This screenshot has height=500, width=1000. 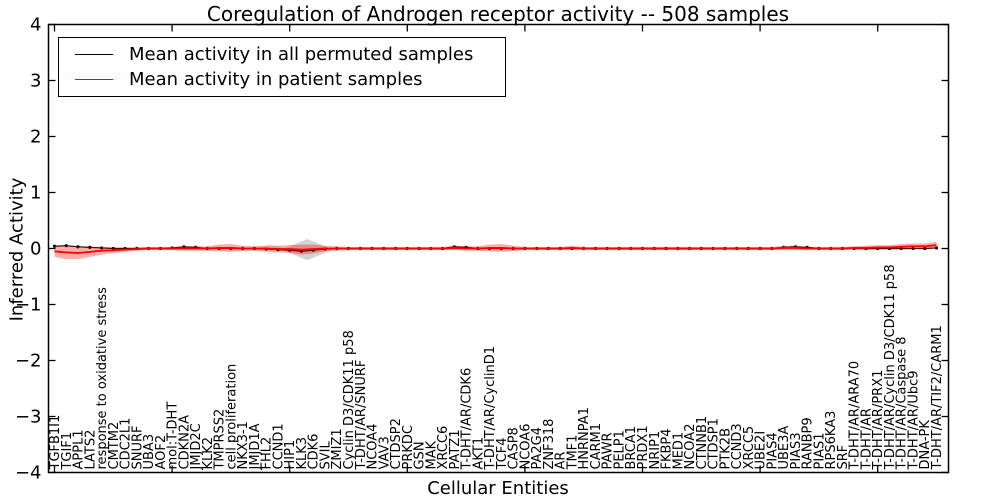 What do you see at coordinates (373, 447) in the screenshot?
I see `x-category-label: NCOA4` at bounding box center [373, 447].